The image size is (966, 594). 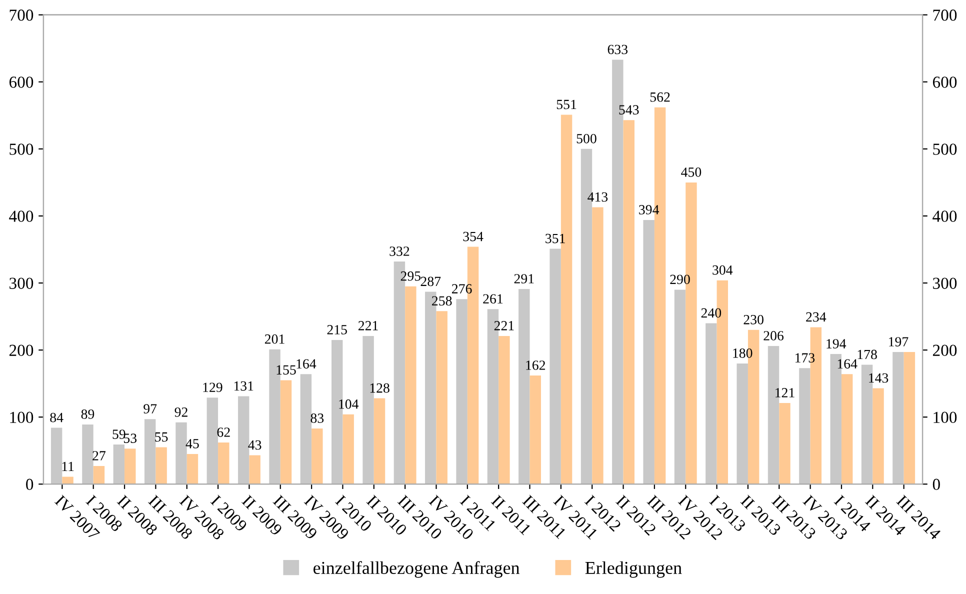 I want to click on data-label: 354, so click(x=473, y=237).